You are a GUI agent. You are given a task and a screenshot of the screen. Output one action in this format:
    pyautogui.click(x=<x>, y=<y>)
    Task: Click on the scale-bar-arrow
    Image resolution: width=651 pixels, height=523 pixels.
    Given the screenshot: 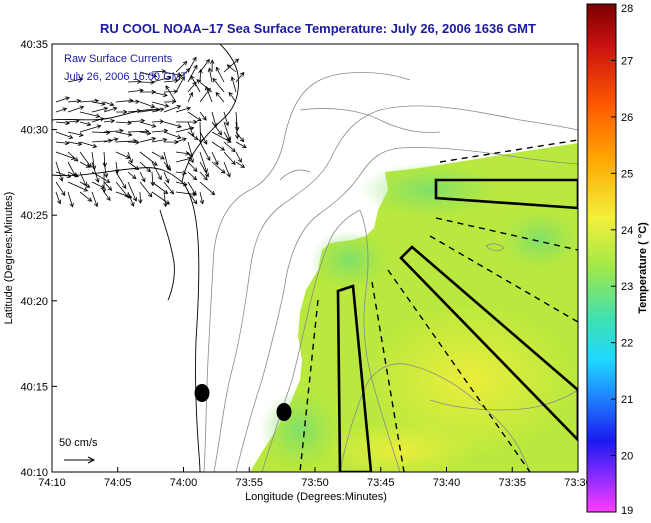 What is the action you would take?
    pyautogui.click(x=80, y=460)
    